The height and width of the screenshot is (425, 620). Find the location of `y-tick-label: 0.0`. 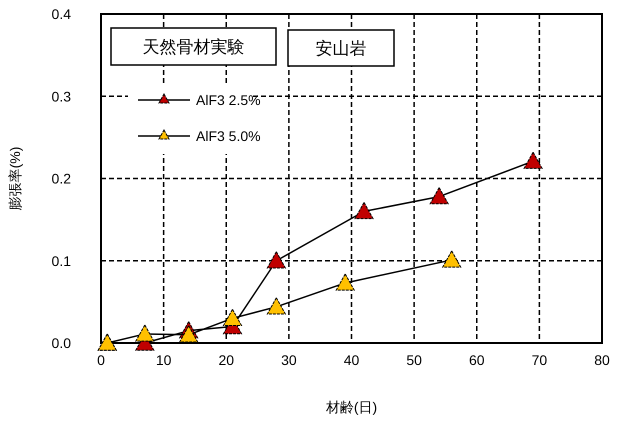

y-tick-label: 0.0 is located at coordinates (62, 343).